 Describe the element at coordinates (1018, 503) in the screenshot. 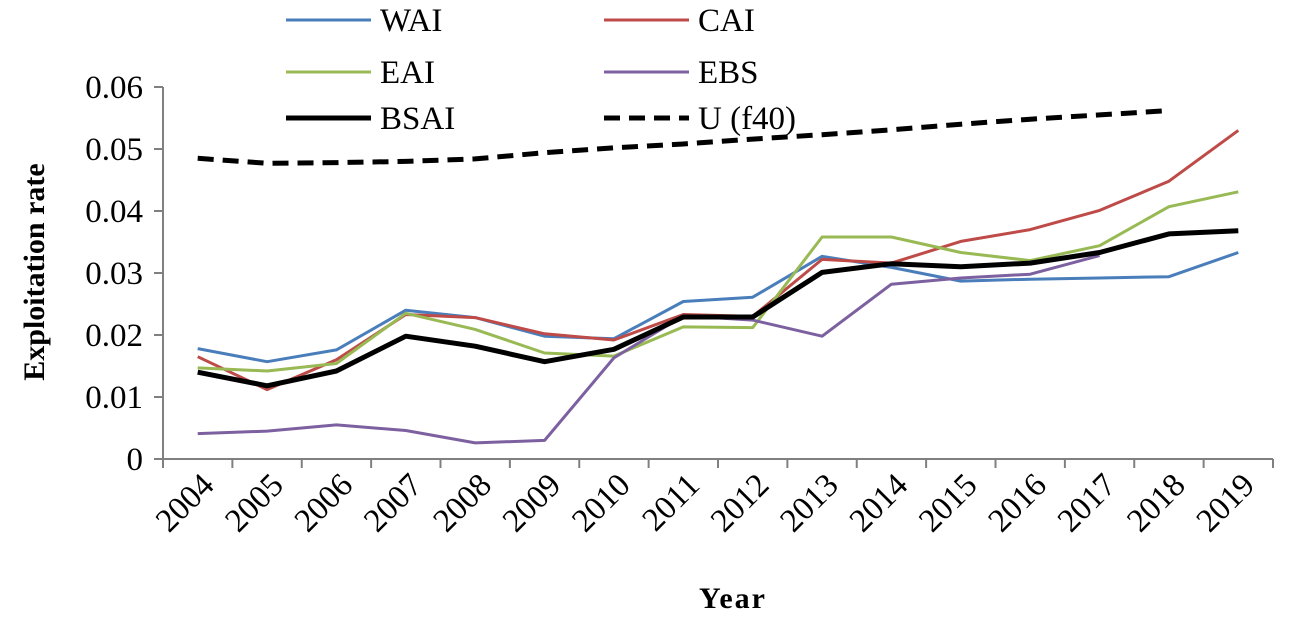

I see `x-tick-label: 2016` at that location.